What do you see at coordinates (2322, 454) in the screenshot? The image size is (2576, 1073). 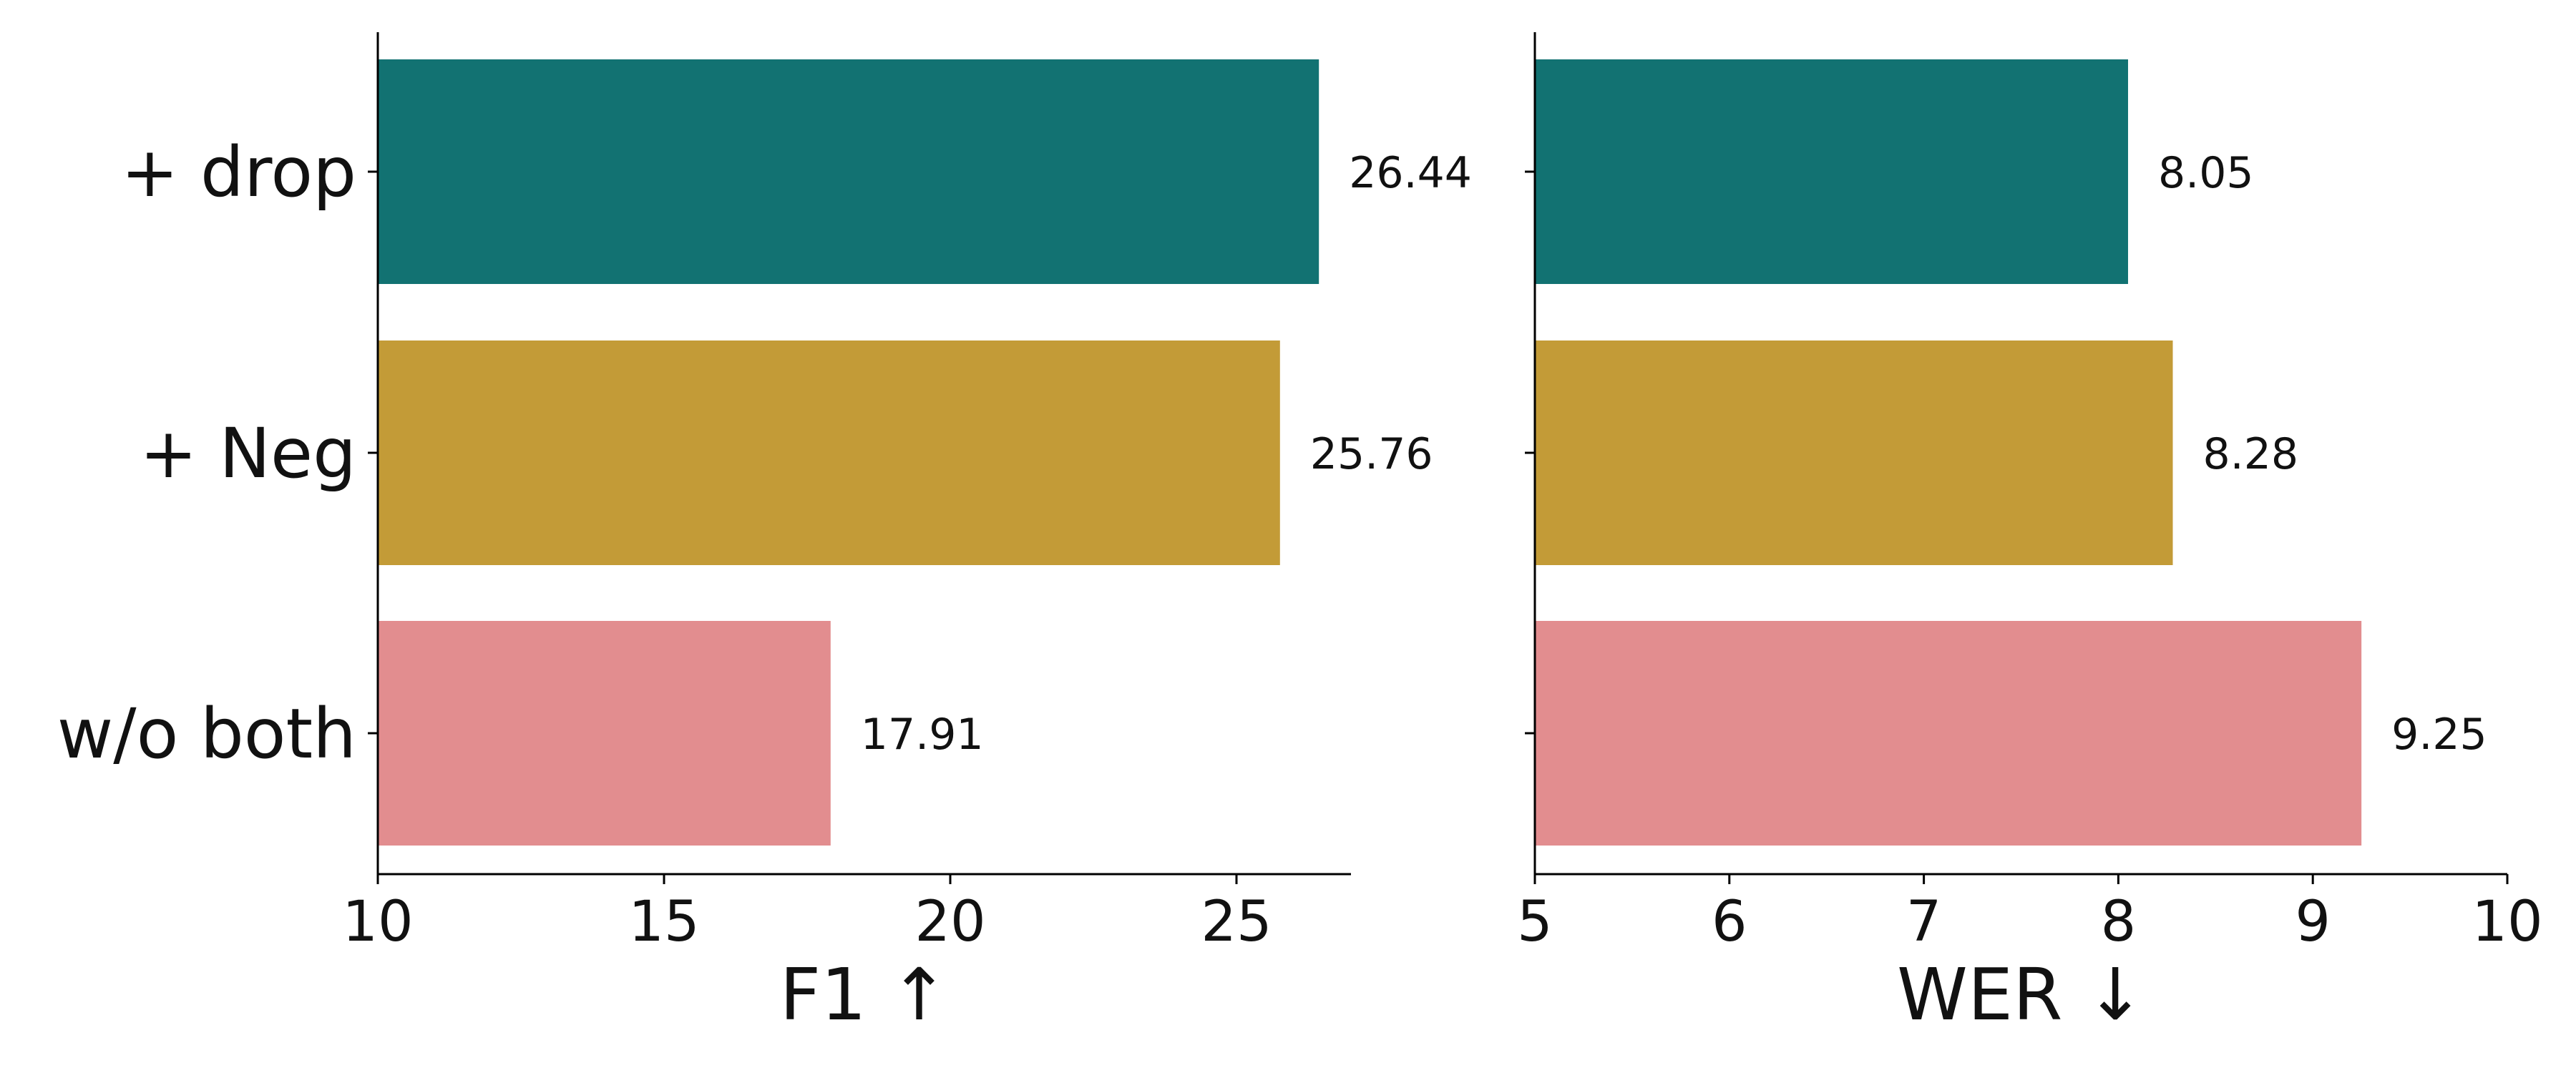 I see `wer-value-labels: 8.05 8.28 9.25` at bounding box center [2322, 454].